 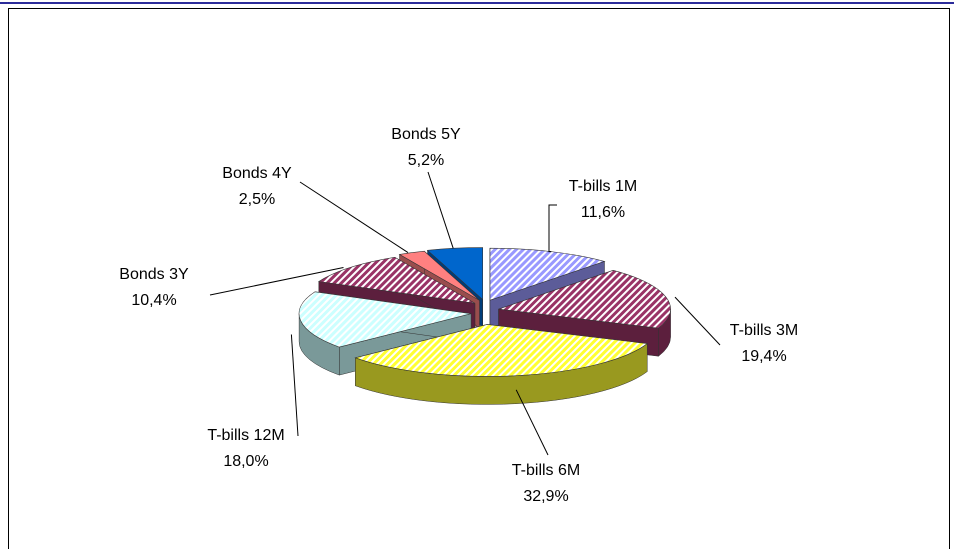 What do you see at coordinates (154, 274) in the screenshot?
I see `slice-label: Bonds 3Y` at bounding box center [154, 274].